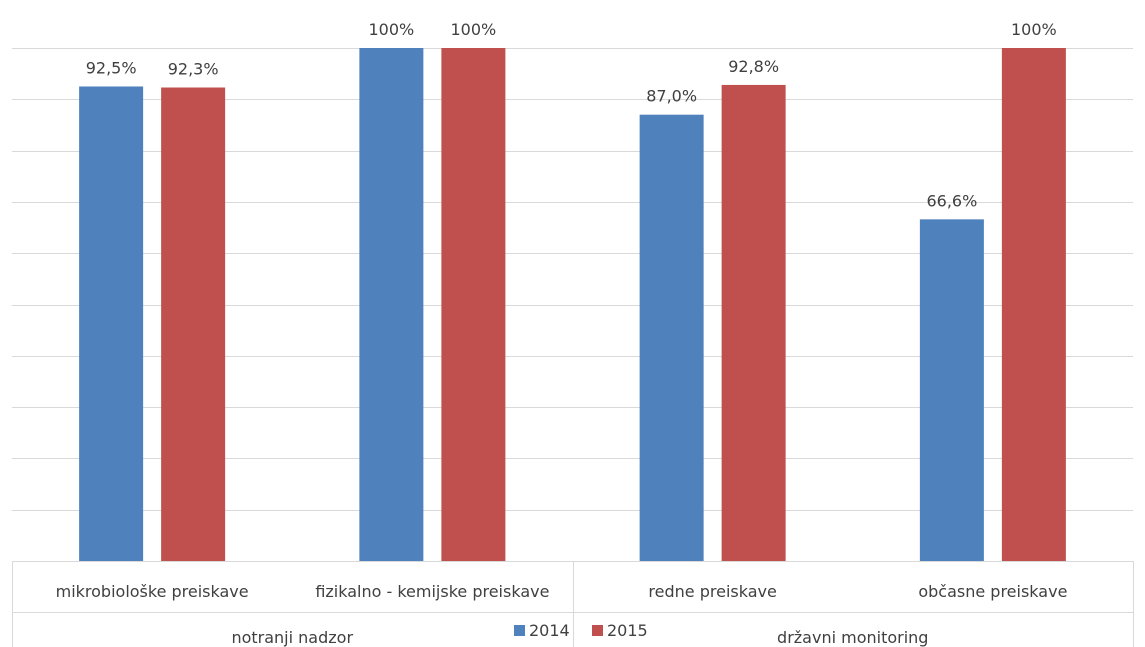  Describe the element at coordinates (992, 591) in the screenshot. I see `category-label: občasne preiskave` at that location.